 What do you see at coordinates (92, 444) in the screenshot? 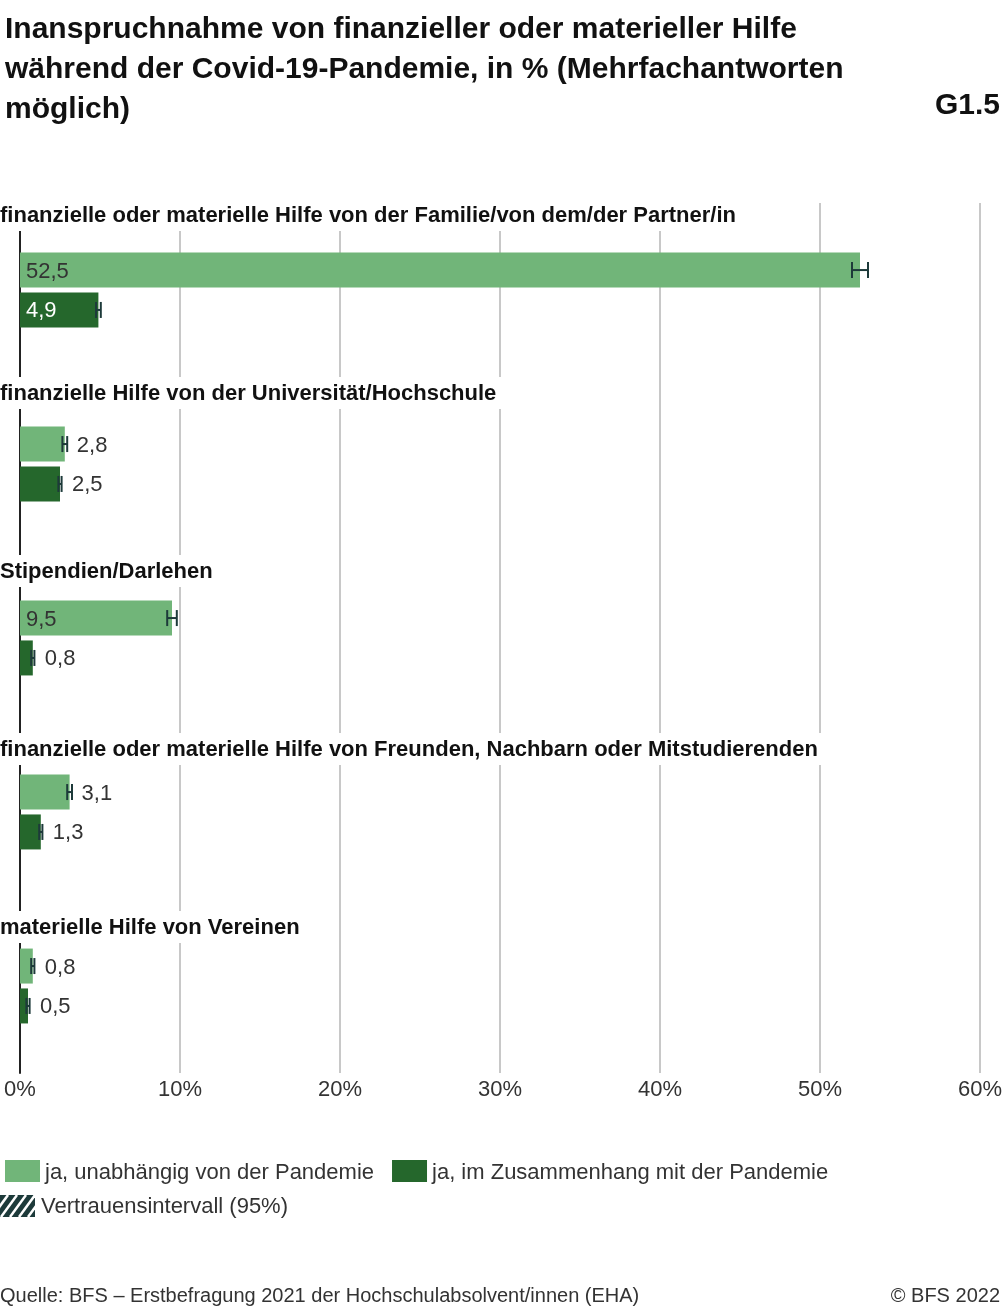
I see `data-label: 2,8` at bounding box center [92, 444].